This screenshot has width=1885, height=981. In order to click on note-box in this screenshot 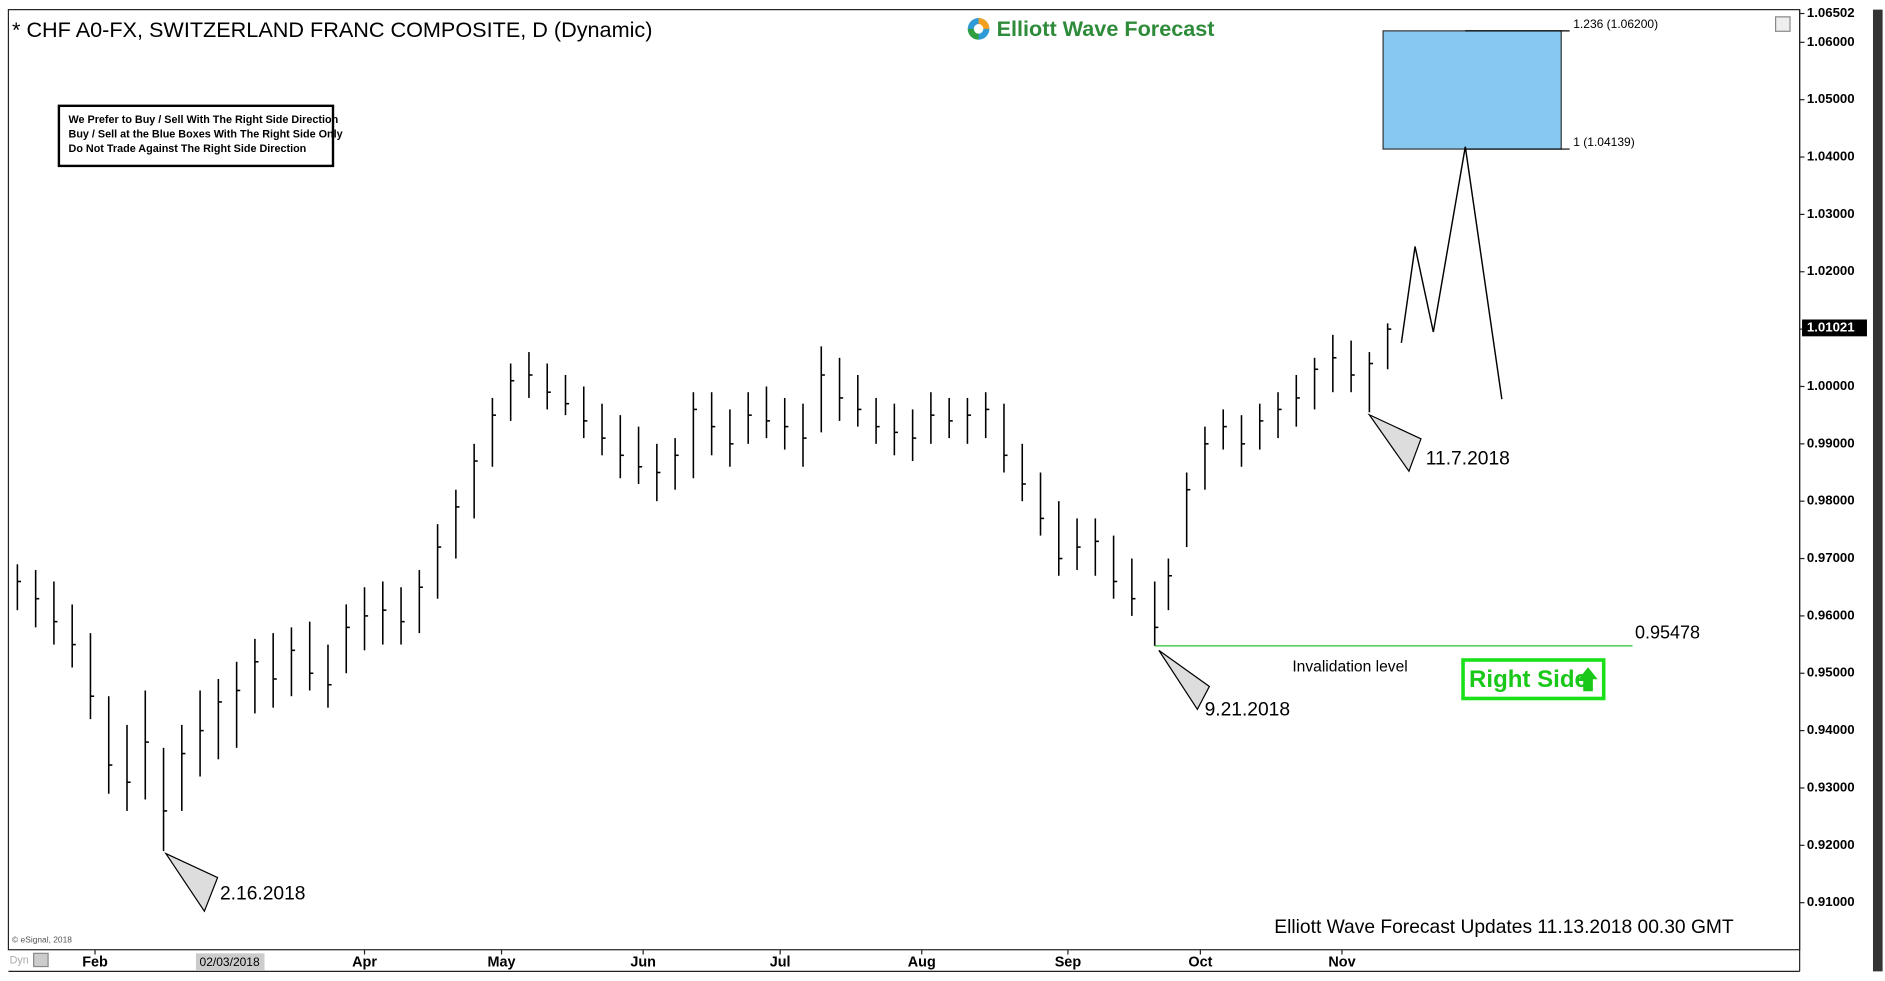, I will do `click(196, 136)`.